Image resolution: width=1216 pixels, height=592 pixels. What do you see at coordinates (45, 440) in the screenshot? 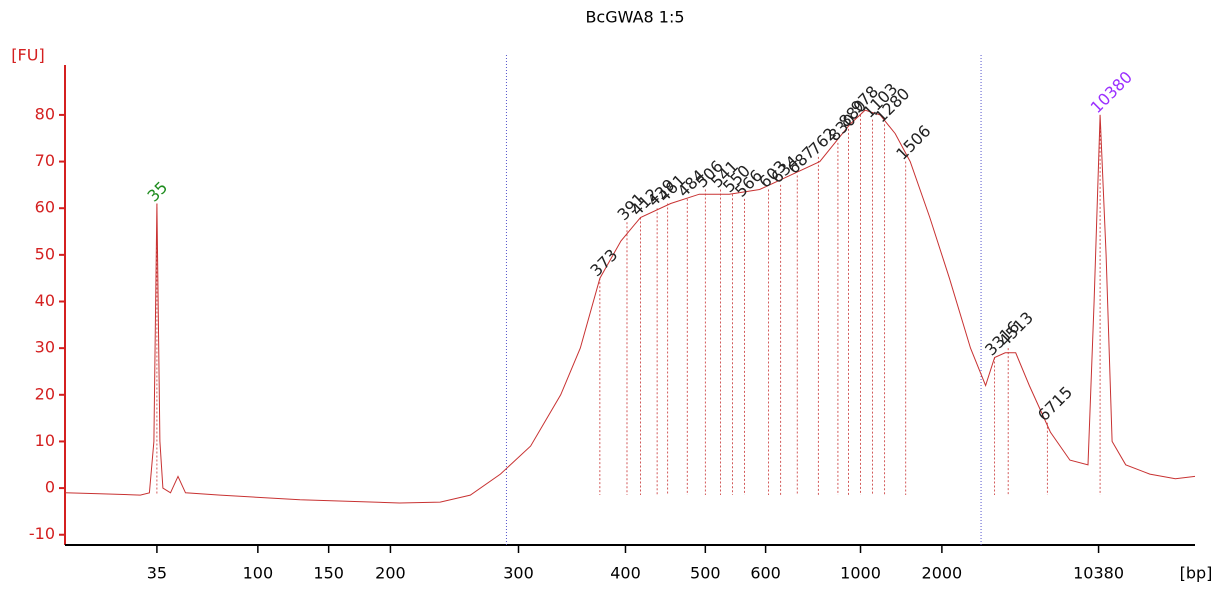
I see `y-tick-label: 10` at bounding box center [45, 440].